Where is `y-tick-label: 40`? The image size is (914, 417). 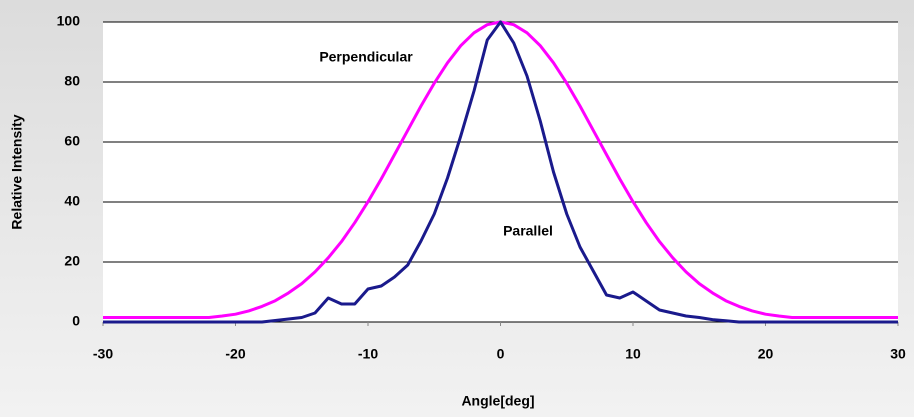 y-tick-label: 40 is located at coordinates (72, 201).